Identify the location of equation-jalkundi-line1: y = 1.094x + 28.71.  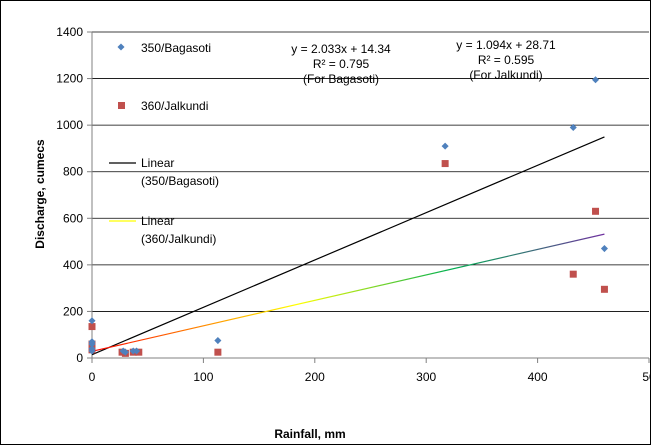
(506, 45).